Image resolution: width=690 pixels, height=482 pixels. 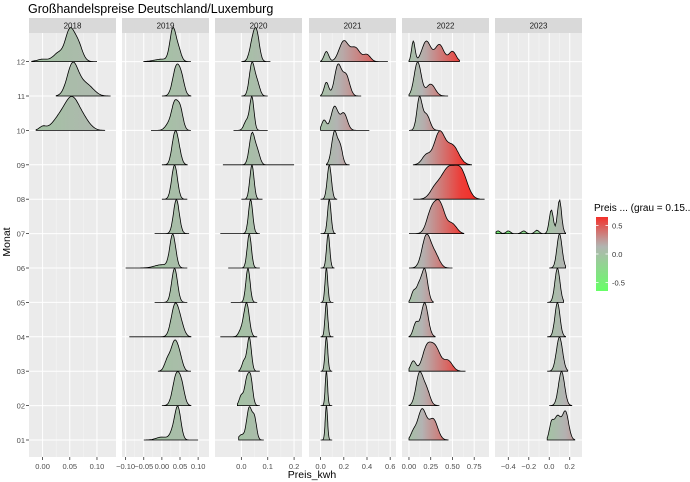 What do you see at coordinates (312, 475) in the screenshot?
I see `x-axis-title: Preis_kwh` at bounding box center [312, 475].